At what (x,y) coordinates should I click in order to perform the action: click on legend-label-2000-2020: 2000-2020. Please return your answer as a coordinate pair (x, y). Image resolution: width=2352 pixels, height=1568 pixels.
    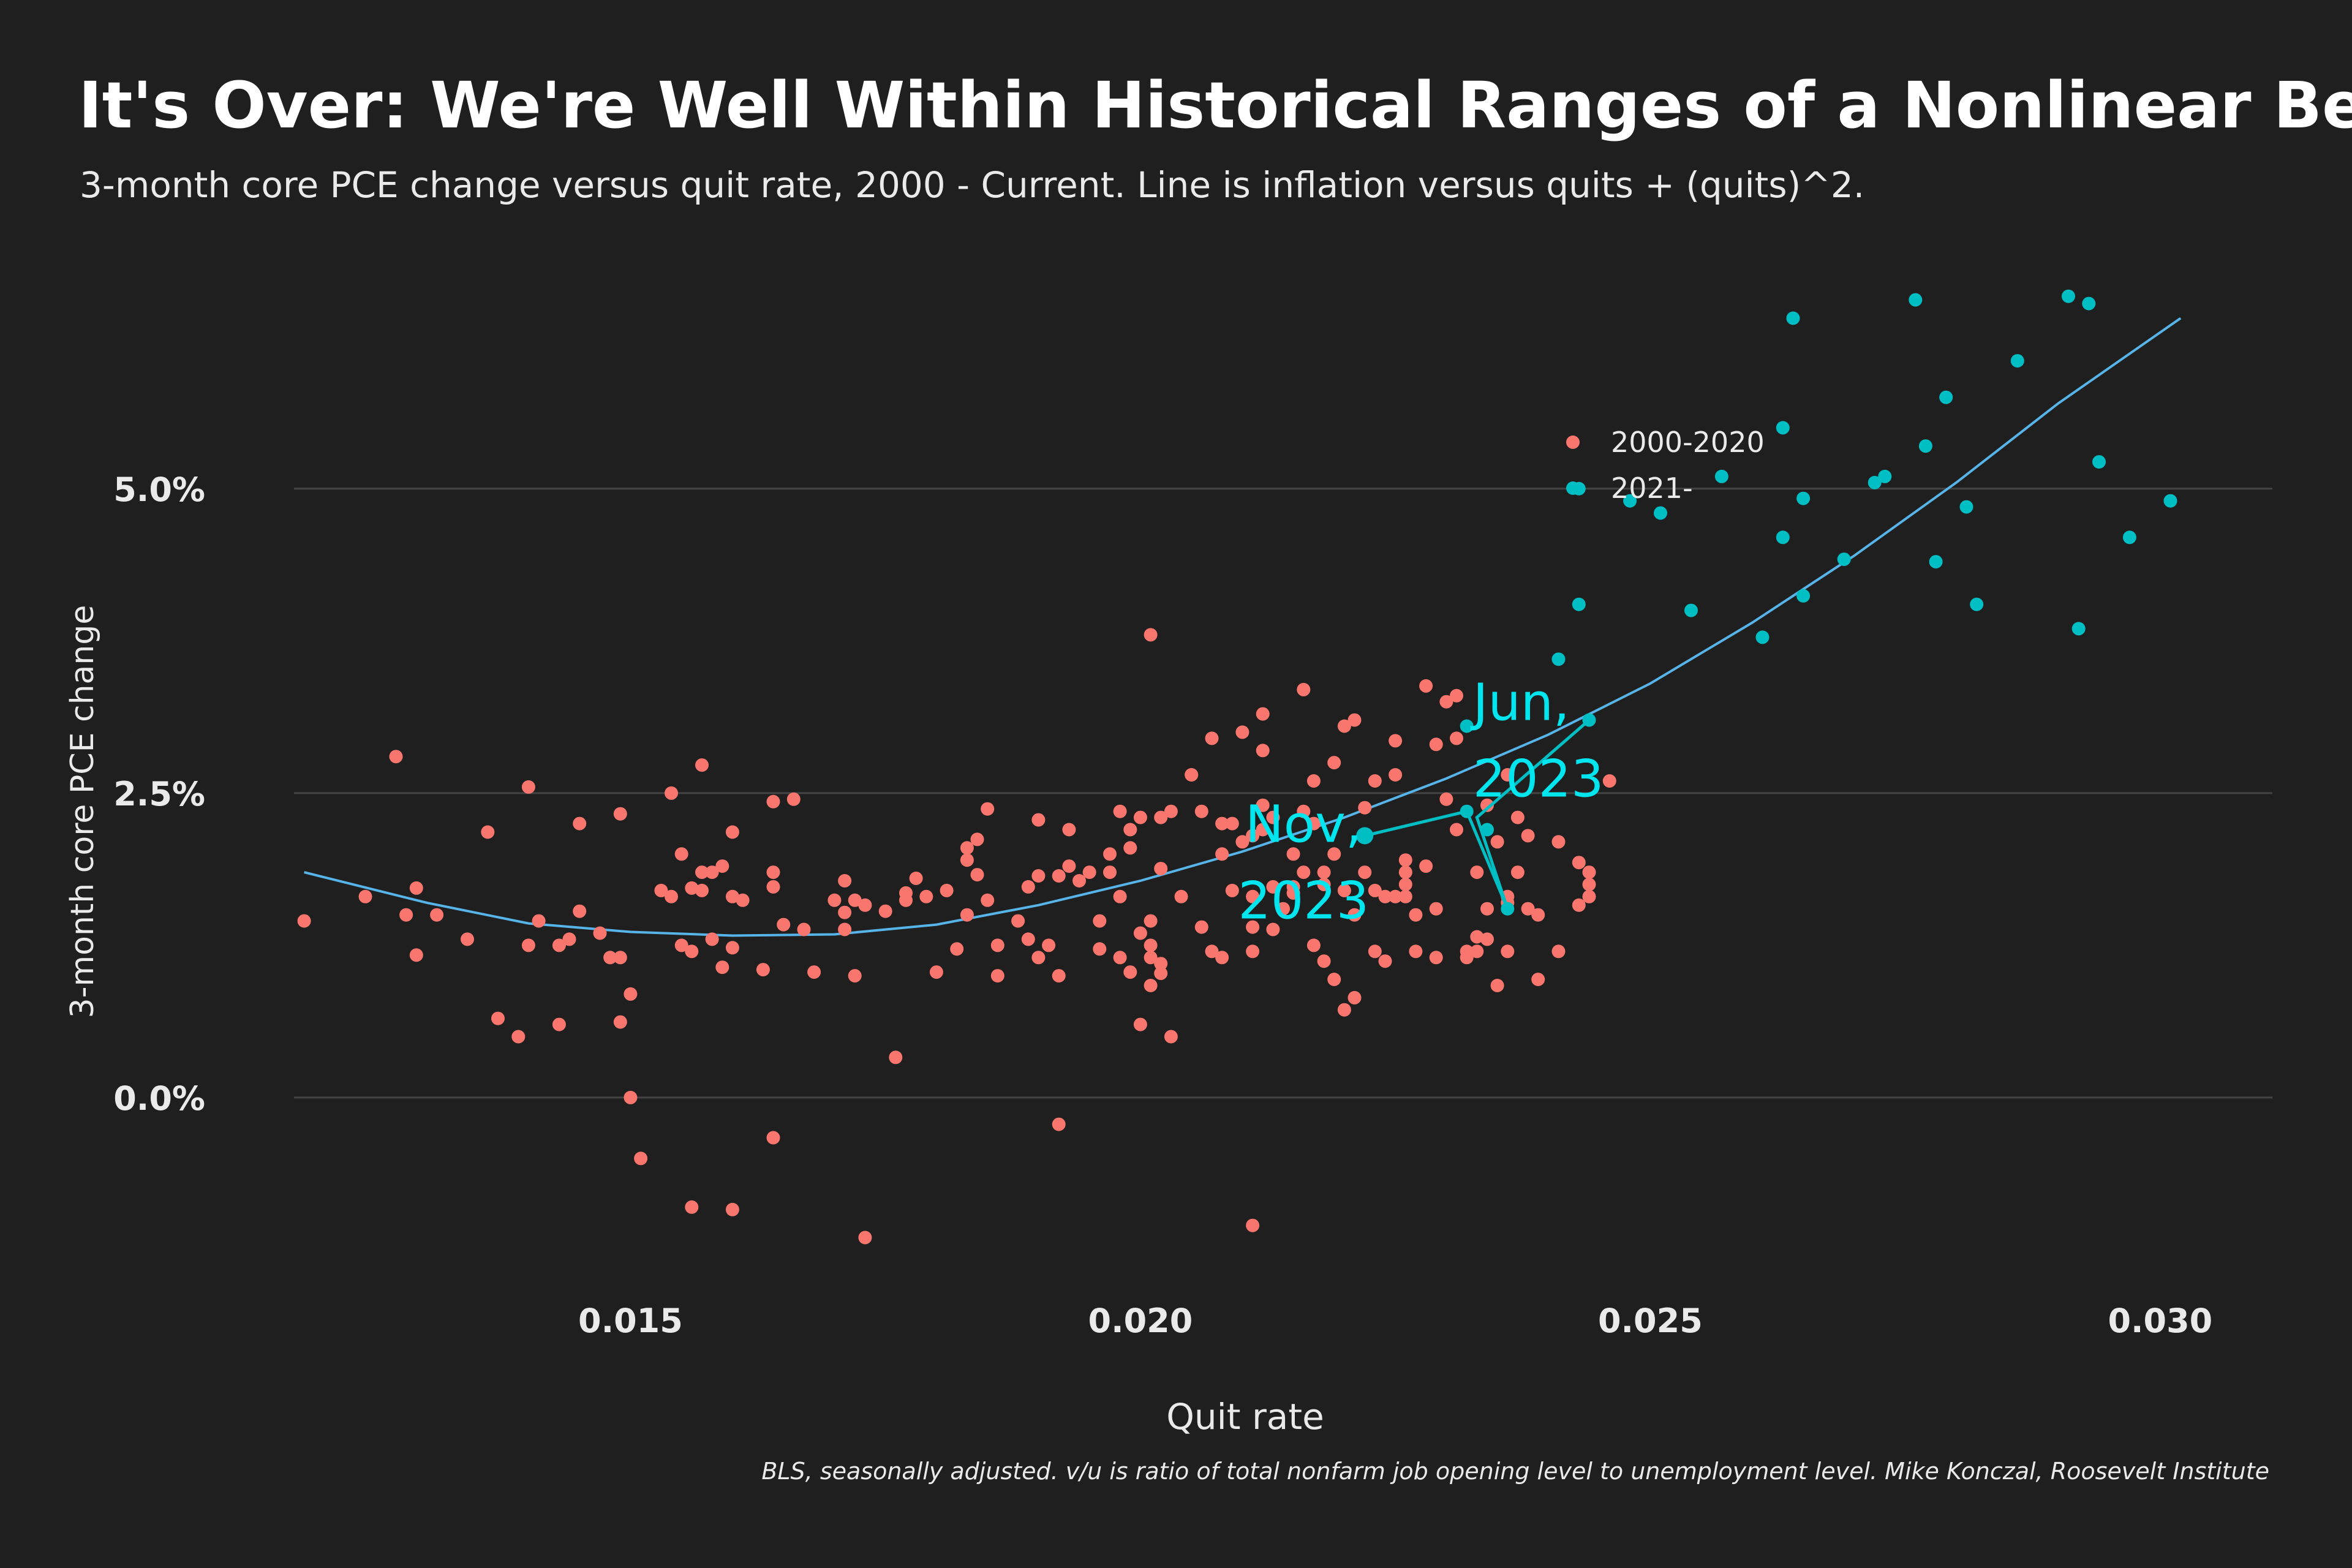
    Looking at the image, I should click on (1688, 443).